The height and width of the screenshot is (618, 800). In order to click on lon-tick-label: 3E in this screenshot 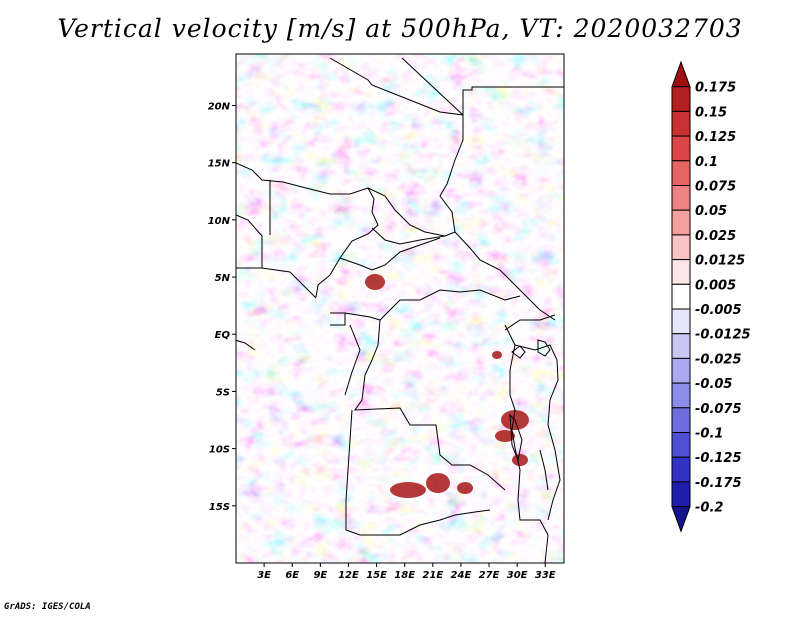, I will do `click(264, 575)`.